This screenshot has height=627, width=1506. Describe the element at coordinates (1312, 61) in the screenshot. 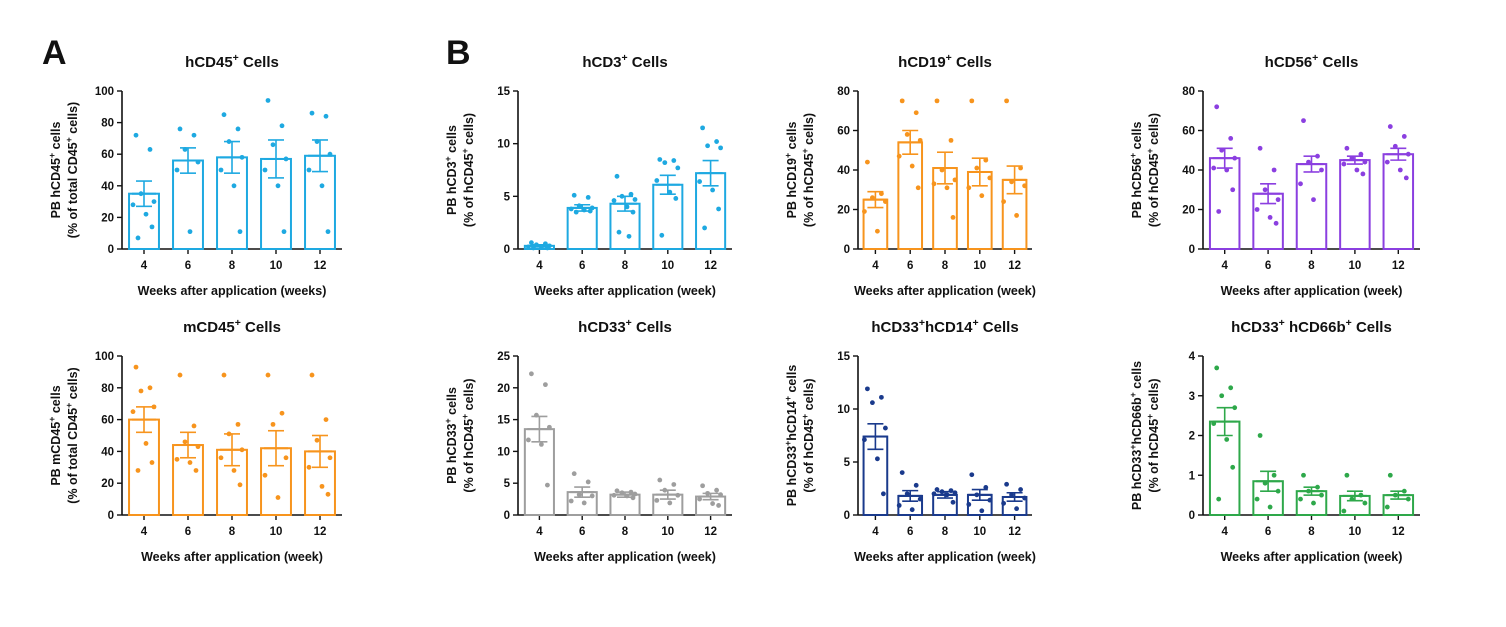

I see `chart-title: hCD56+ Cells` at that location.